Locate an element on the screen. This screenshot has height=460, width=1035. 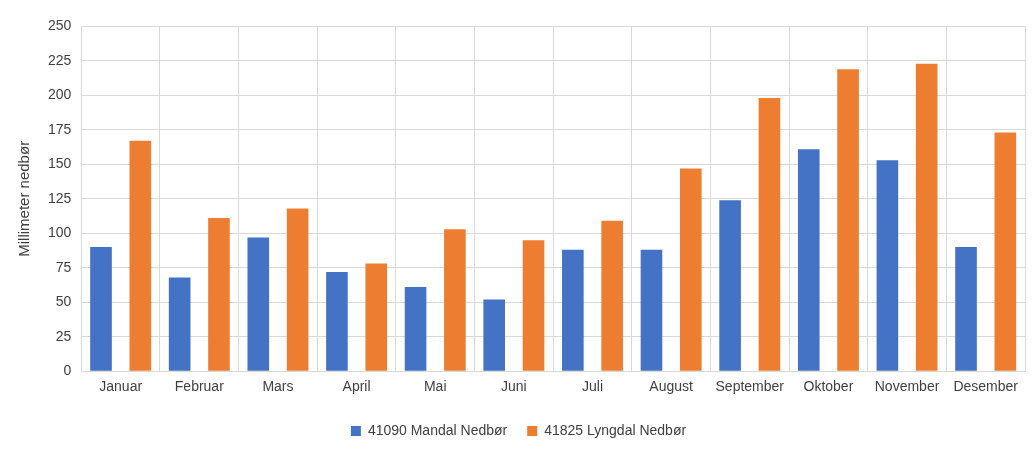
x-tick-label: Juli is located at coordinates (592, 386).